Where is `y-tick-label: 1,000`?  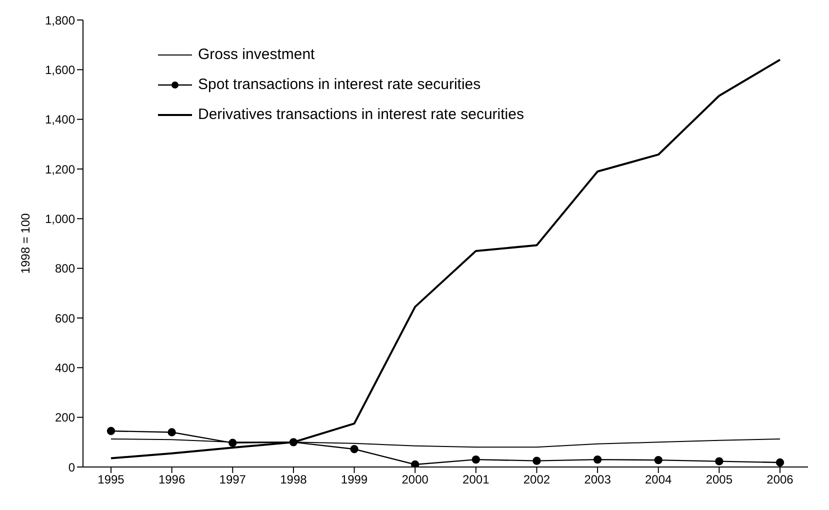
y-tick-label: 1,000 is located at coordinates (60, 219).